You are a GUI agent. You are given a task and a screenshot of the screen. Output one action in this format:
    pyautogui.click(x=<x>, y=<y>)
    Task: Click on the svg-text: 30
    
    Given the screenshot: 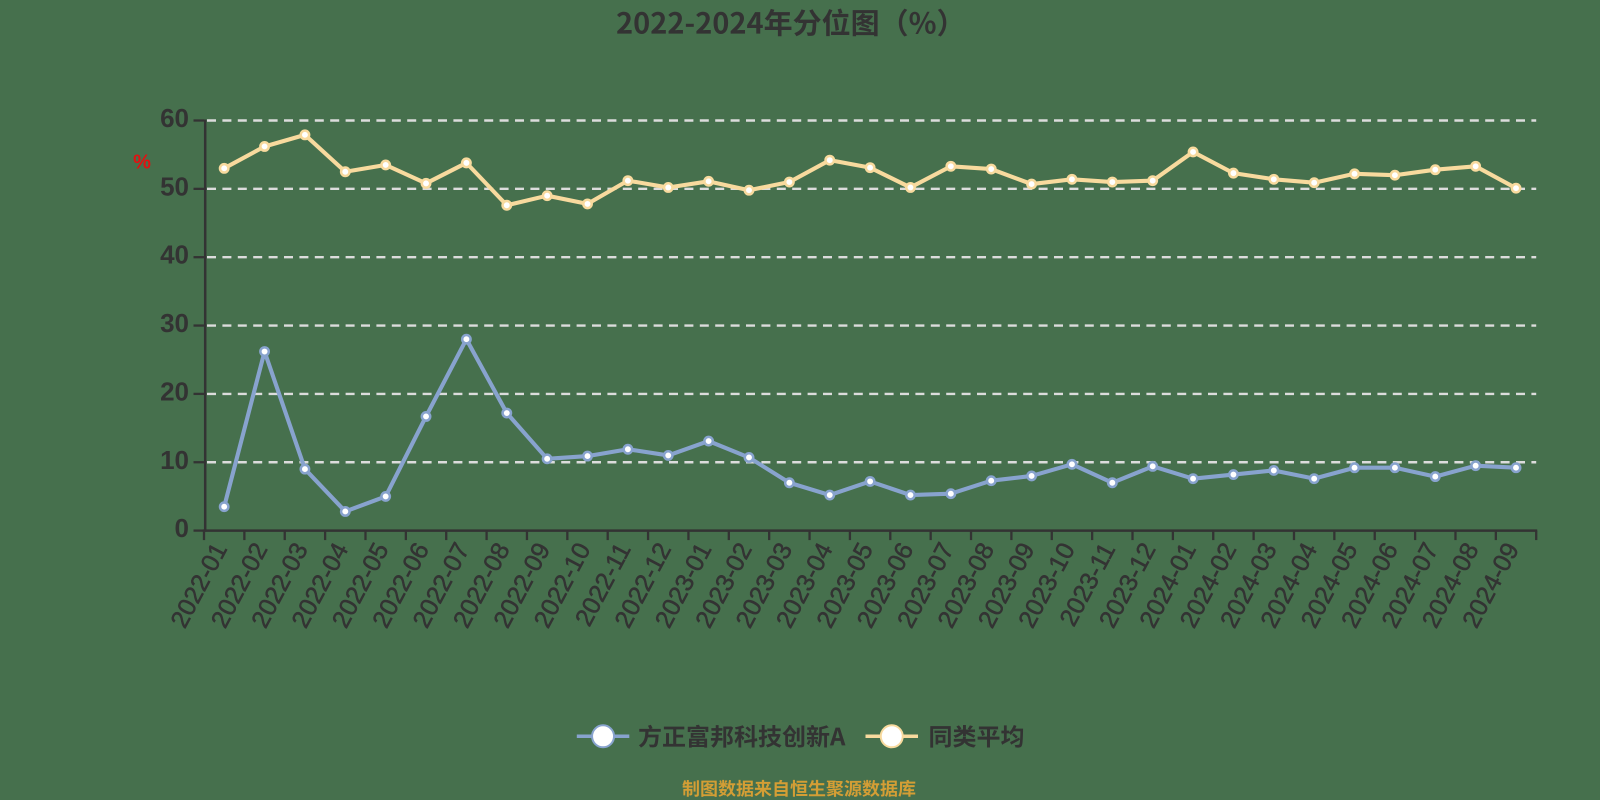 What is the action you would take?
    pyautogui.click(x=174, y=323)
    